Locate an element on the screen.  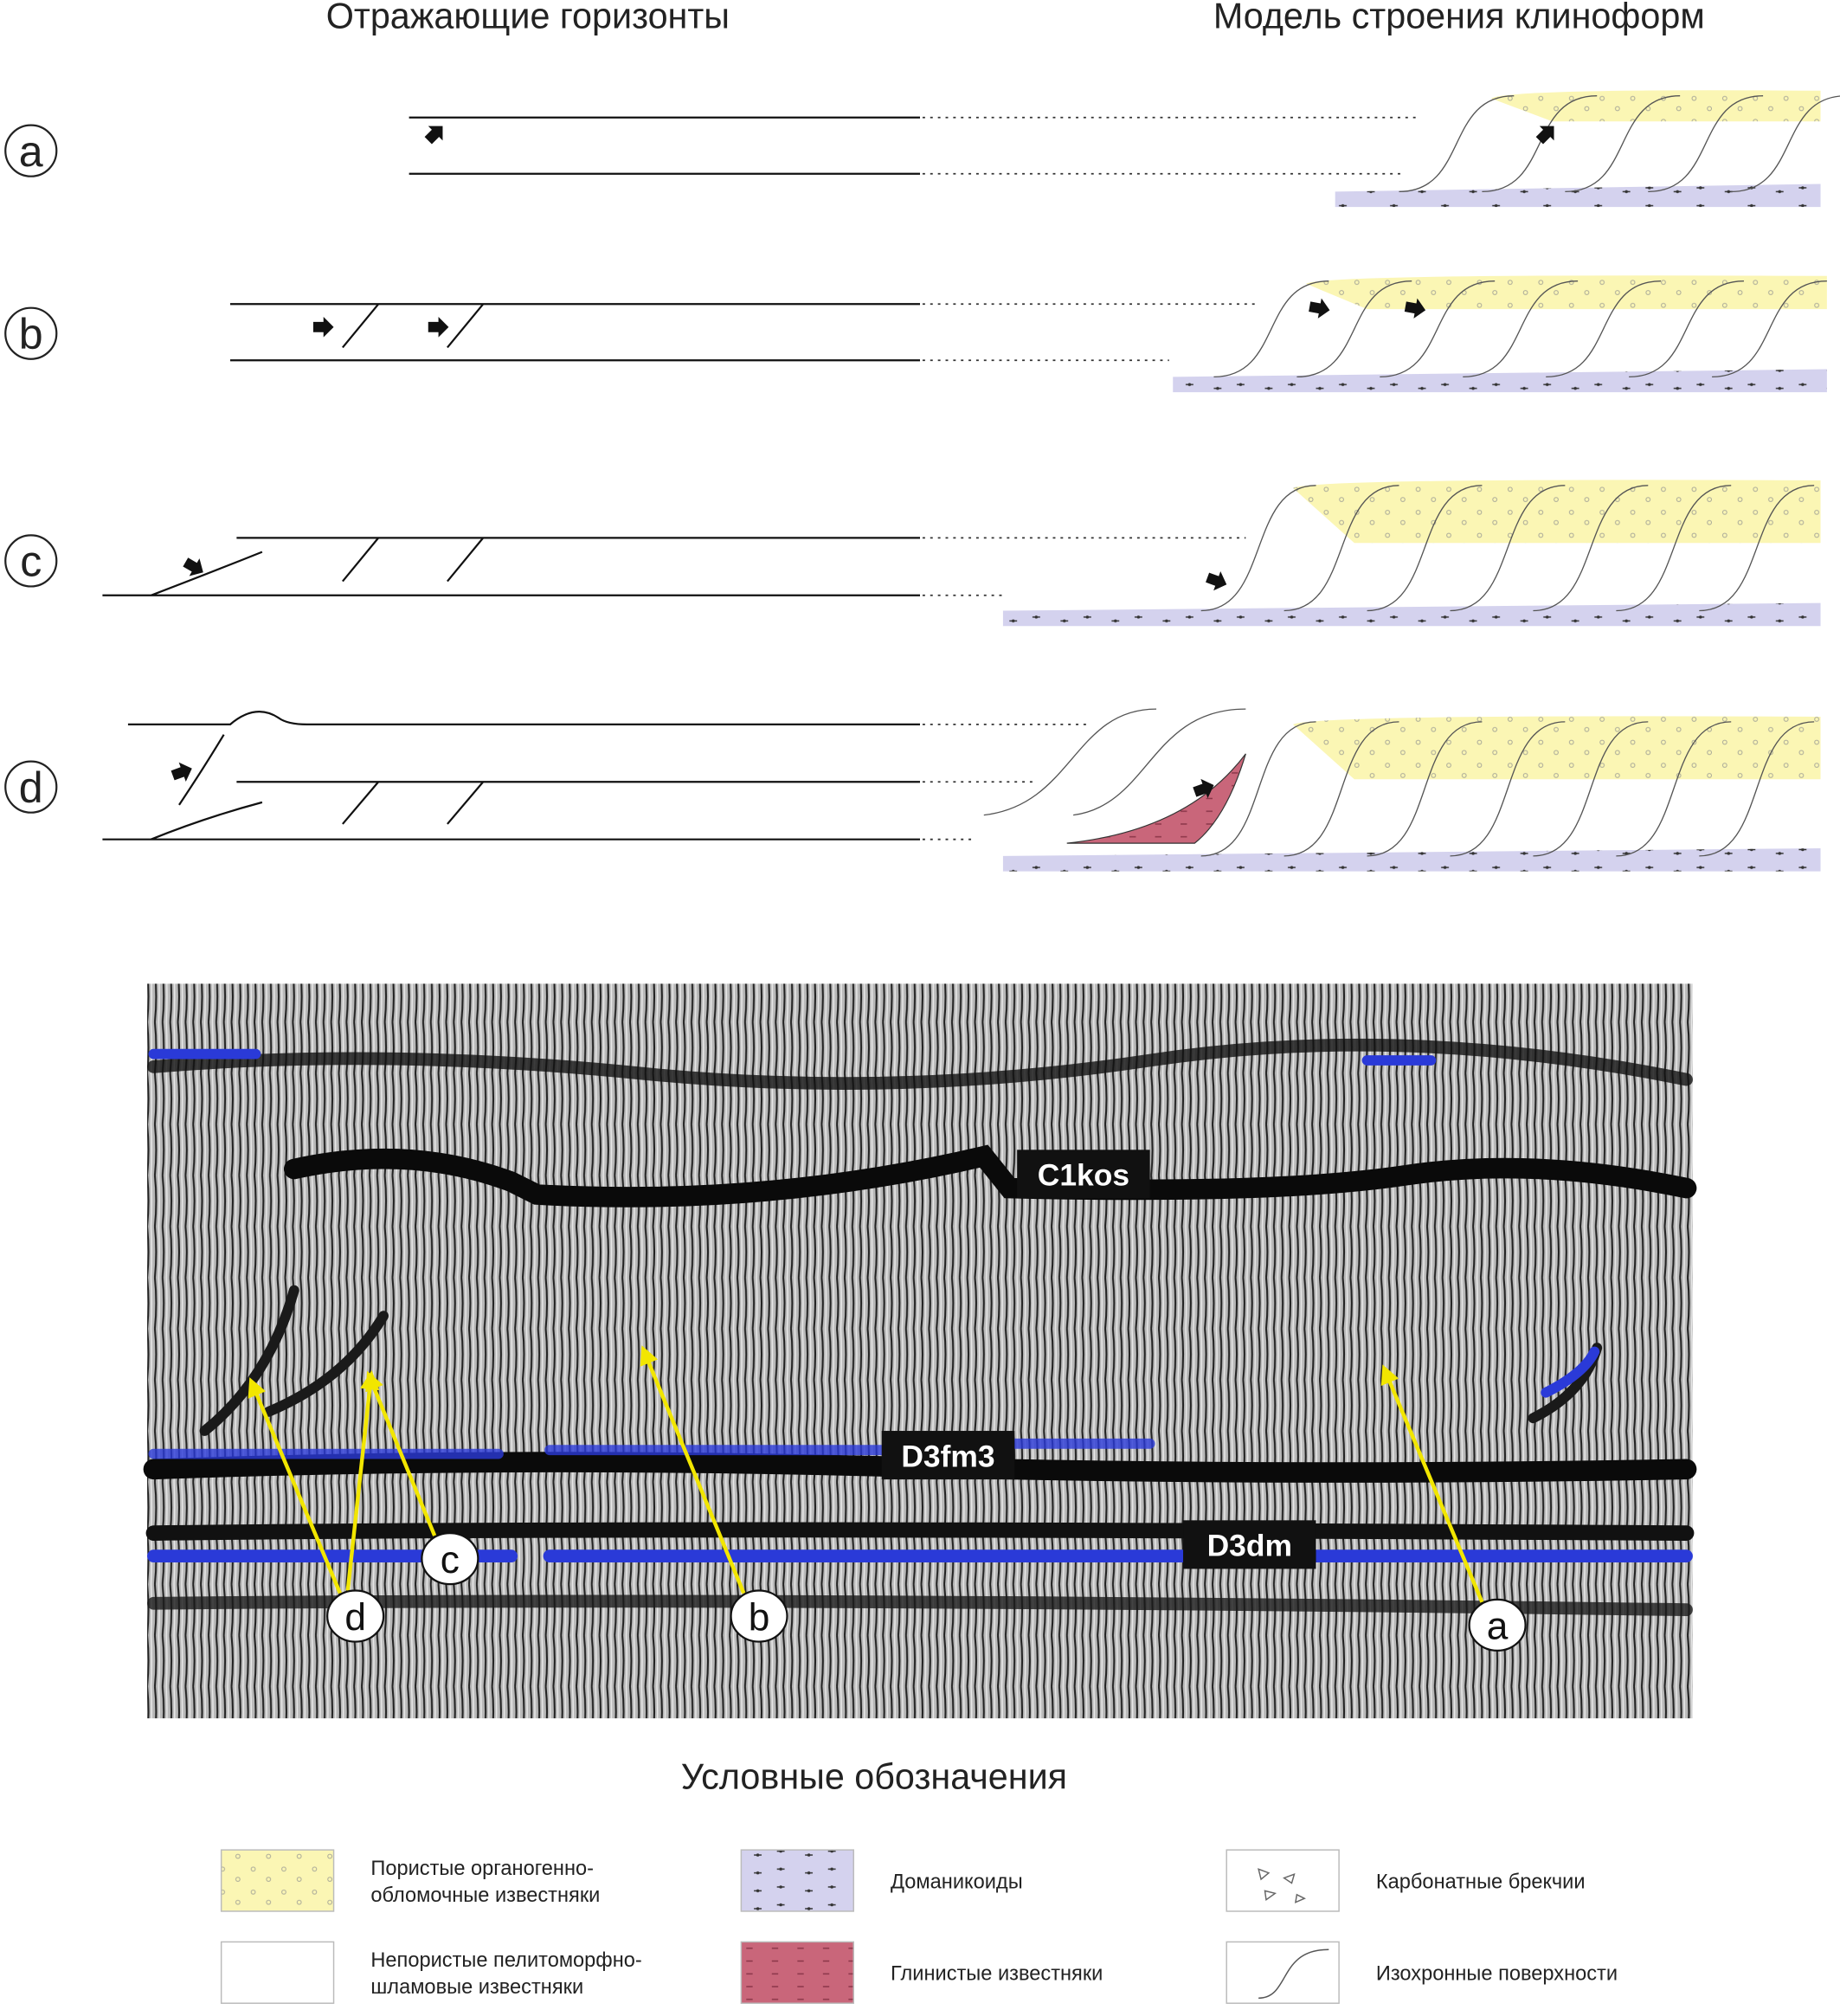
marker-label: b is located at coordinates (759, 1617).